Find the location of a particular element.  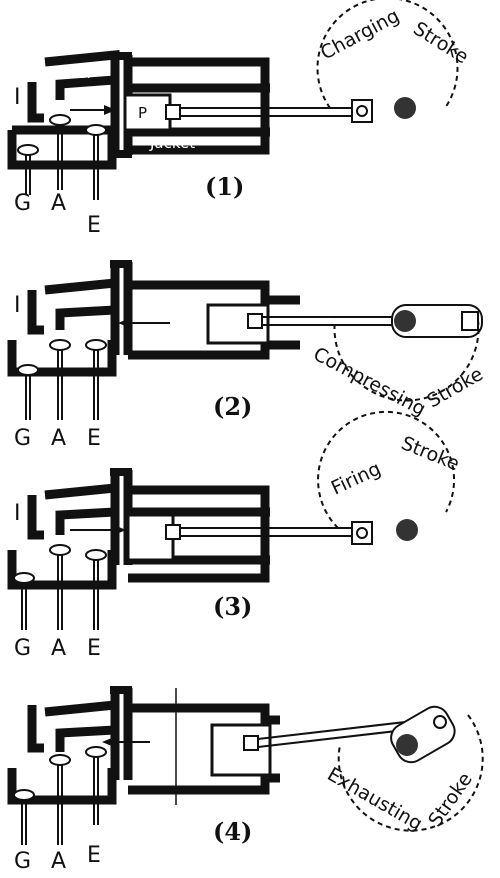

lever-label-1: I is located at coordinates (17, 97).